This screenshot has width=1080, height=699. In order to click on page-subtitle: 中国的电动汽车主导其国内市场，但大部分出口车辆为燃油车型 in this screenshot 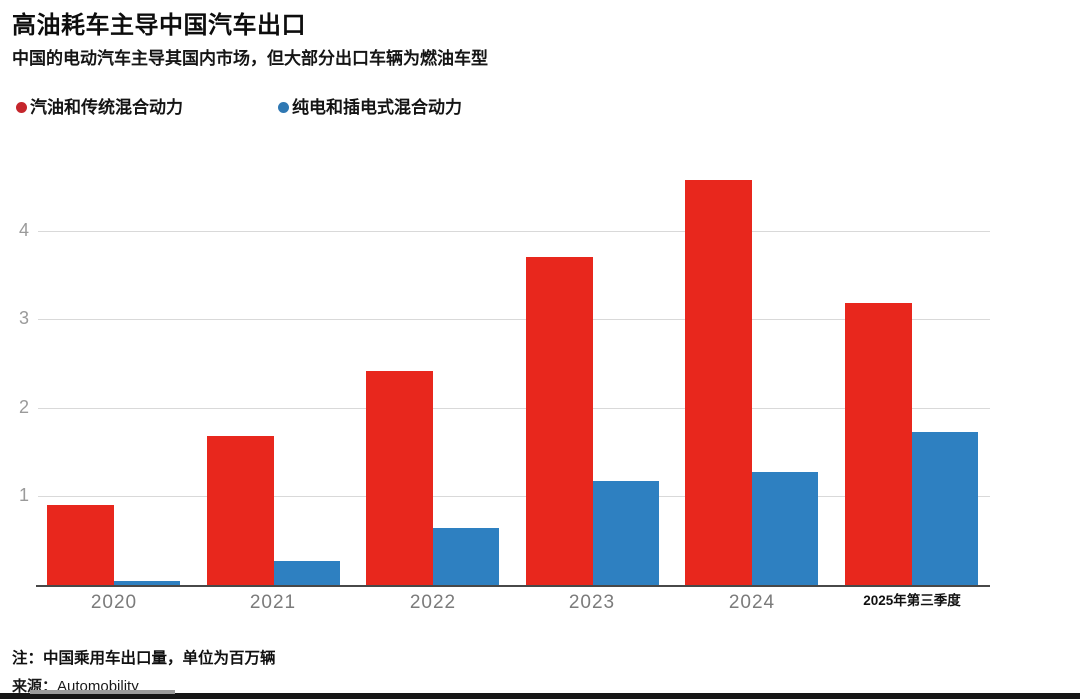, I will do `click(250, 58)`.